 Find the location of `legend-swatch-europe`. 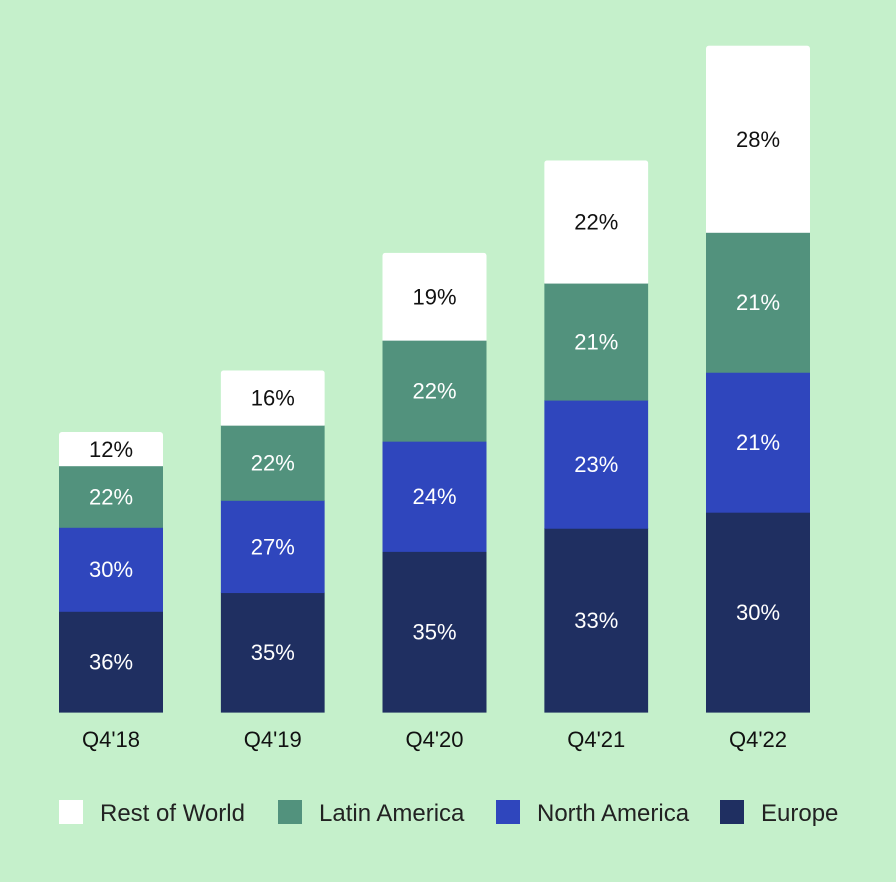

legend-swatch-europe is located at coordinates (732, 812).